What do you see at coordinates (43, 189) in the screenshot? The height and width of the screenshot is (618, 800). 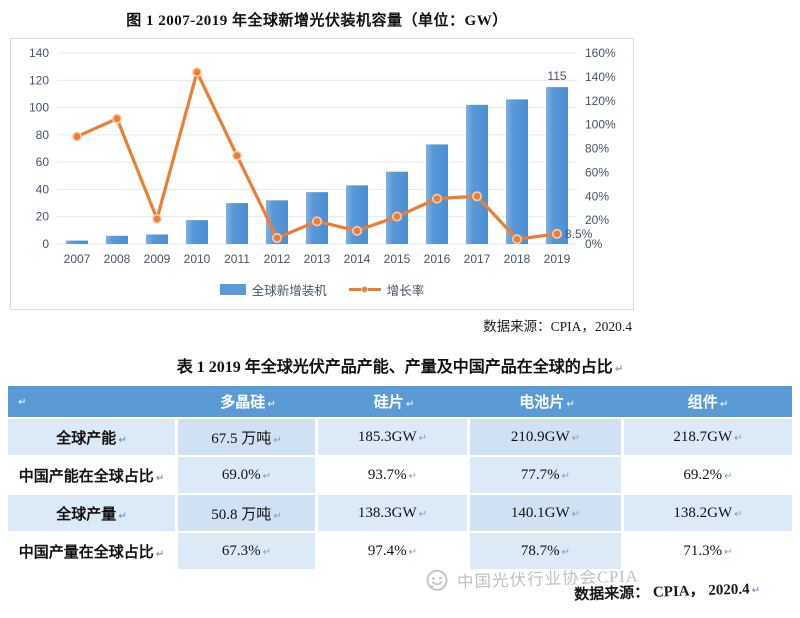 I see `left-axis-tick: 40` at bounding box center [43, 189].